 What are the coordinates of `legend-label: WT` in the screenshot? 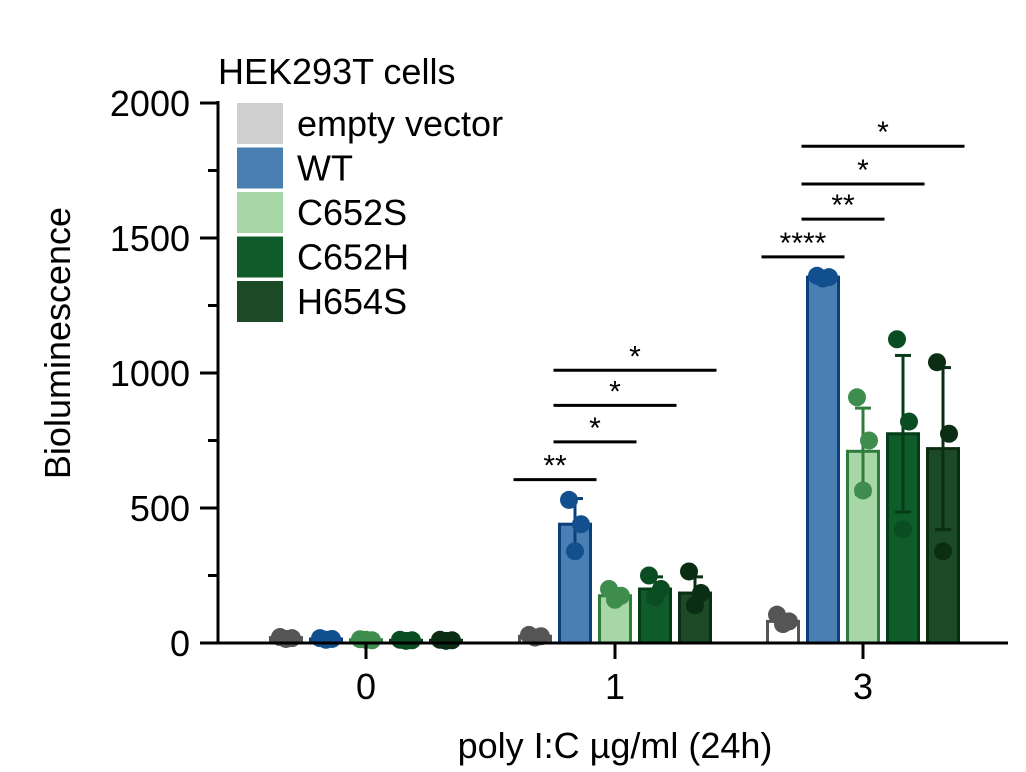 It's located at (325, 168).